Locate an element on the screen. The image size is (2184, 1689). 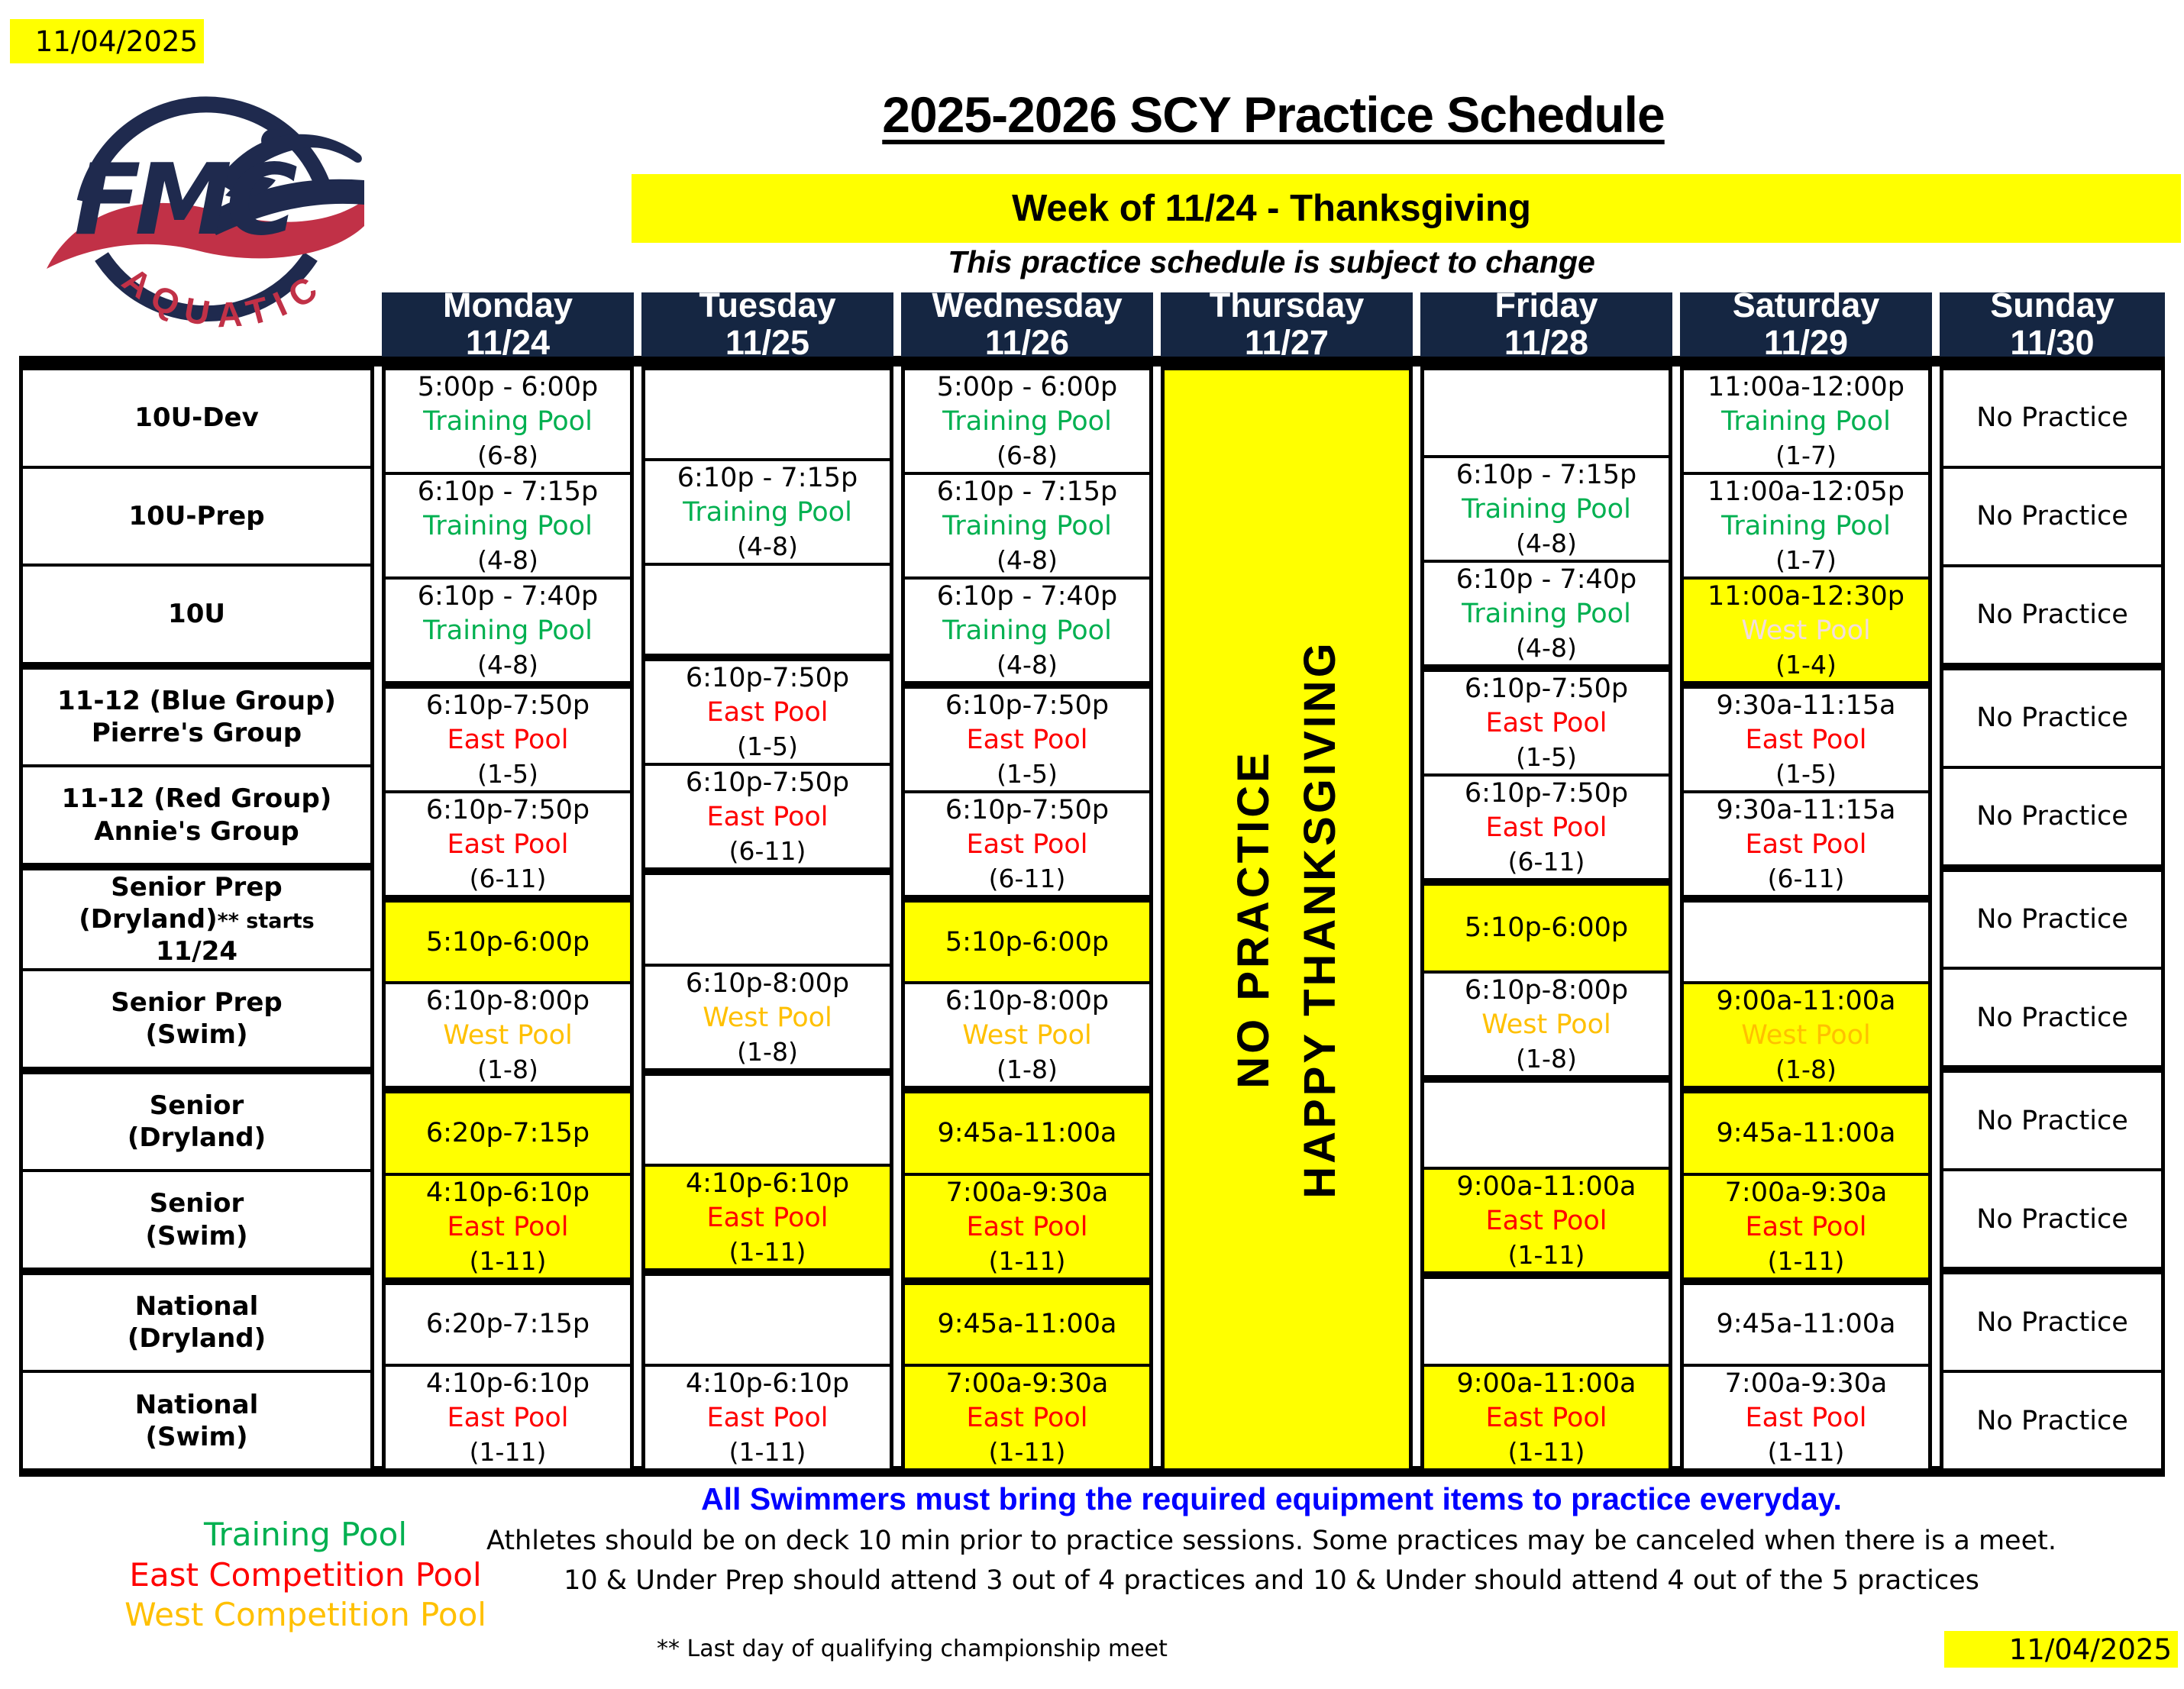
row-label: Senior Prep (Swim) is located at coordinates (196, 1018).